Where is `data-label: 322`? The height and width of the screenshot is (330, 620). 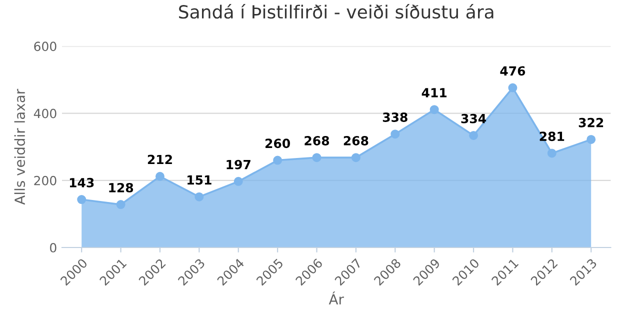
data-label: 322 is located at coordinates (591, 123).